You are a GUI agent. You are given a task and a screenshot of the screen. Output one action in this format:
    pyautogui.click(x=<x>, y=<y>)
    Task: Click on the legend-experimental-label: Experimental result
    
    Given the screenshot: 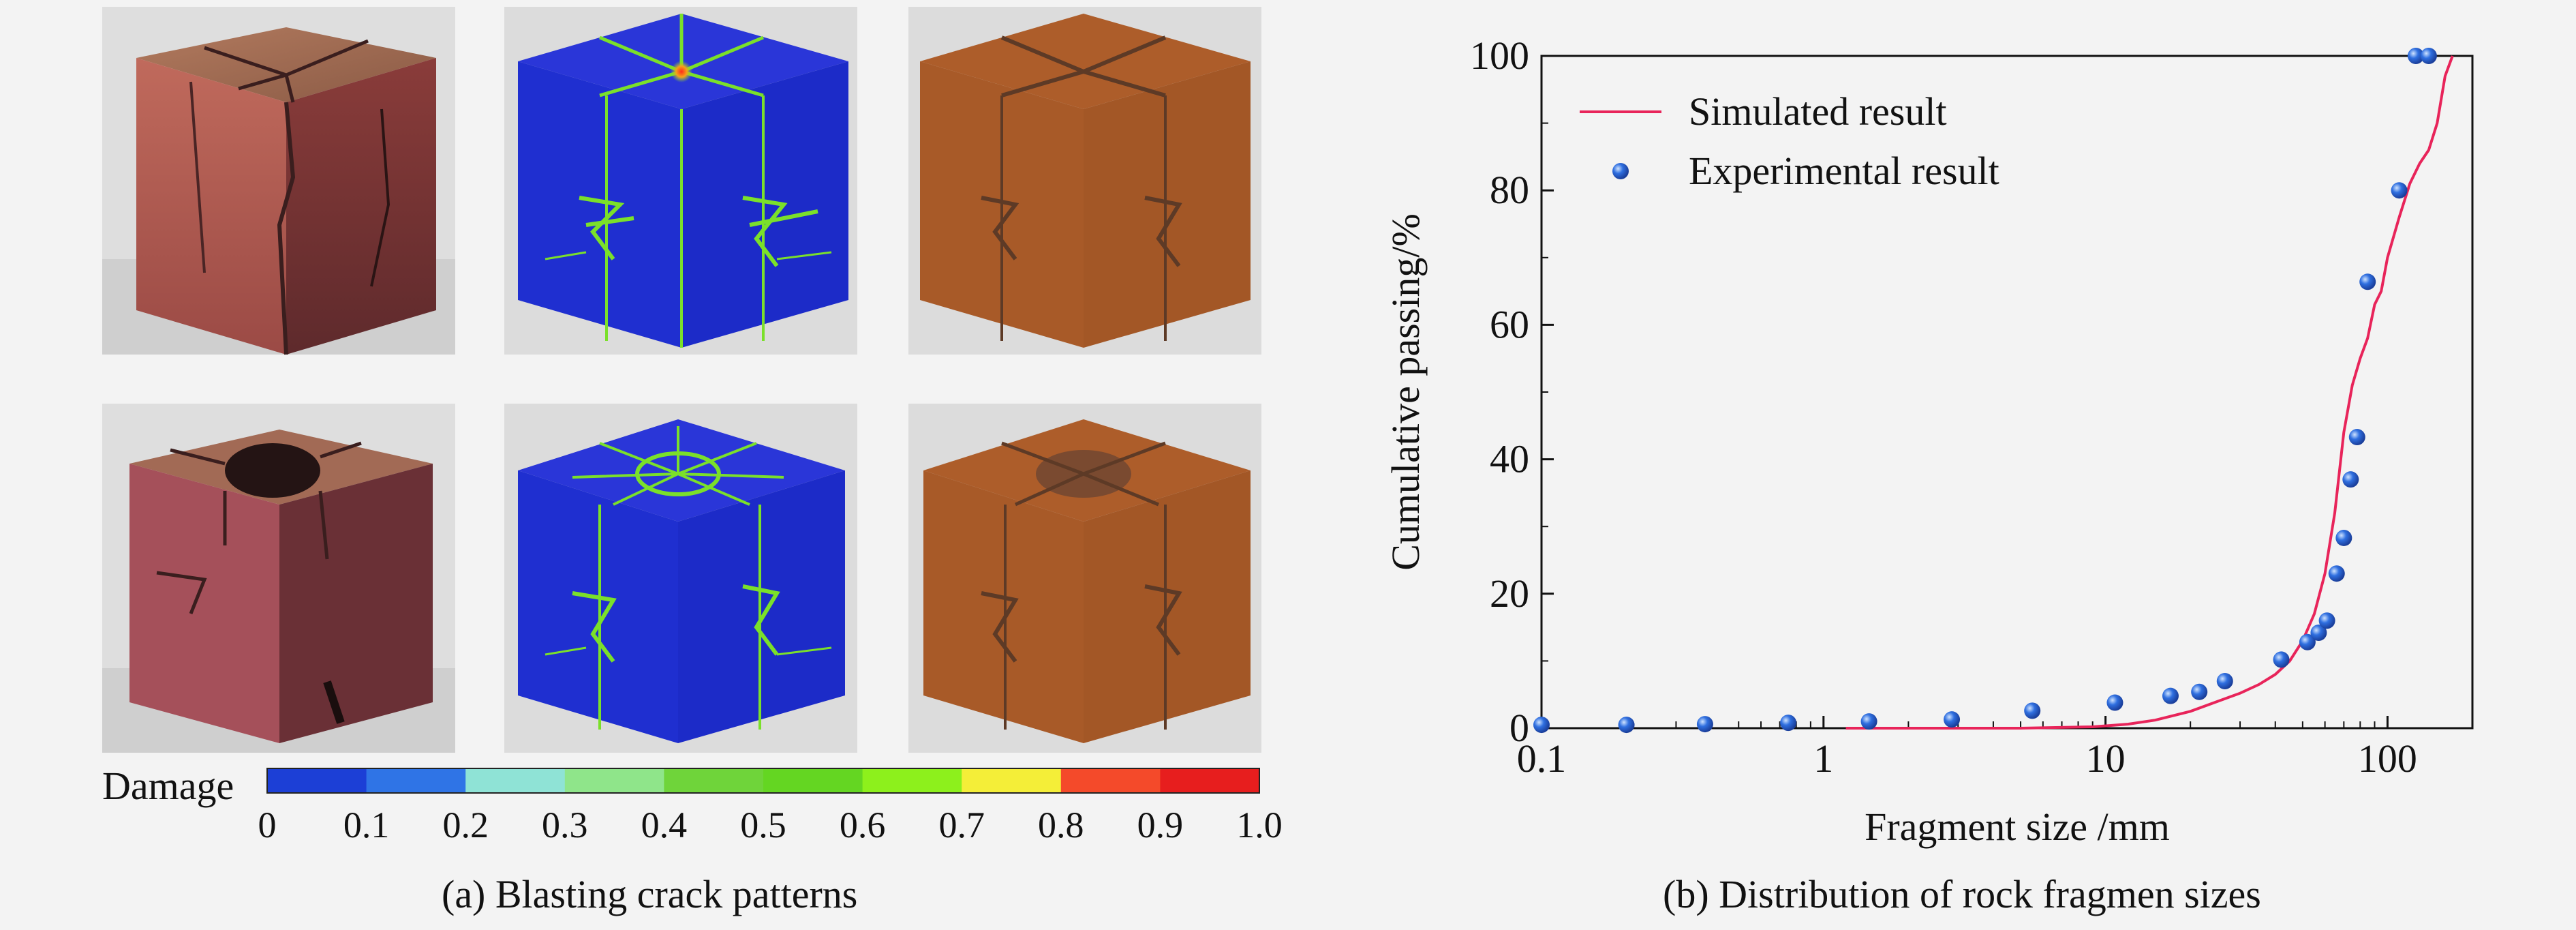 What is the action you would take?
    pyautogui.click(x=1844, y=171)
    